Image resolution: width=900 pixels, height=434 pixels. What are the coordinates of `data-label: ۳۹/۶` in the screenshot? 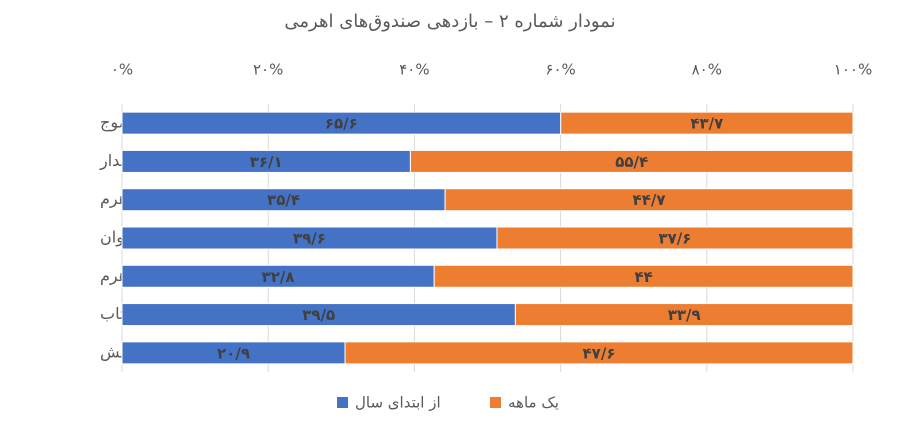 It's located at (309, 239).